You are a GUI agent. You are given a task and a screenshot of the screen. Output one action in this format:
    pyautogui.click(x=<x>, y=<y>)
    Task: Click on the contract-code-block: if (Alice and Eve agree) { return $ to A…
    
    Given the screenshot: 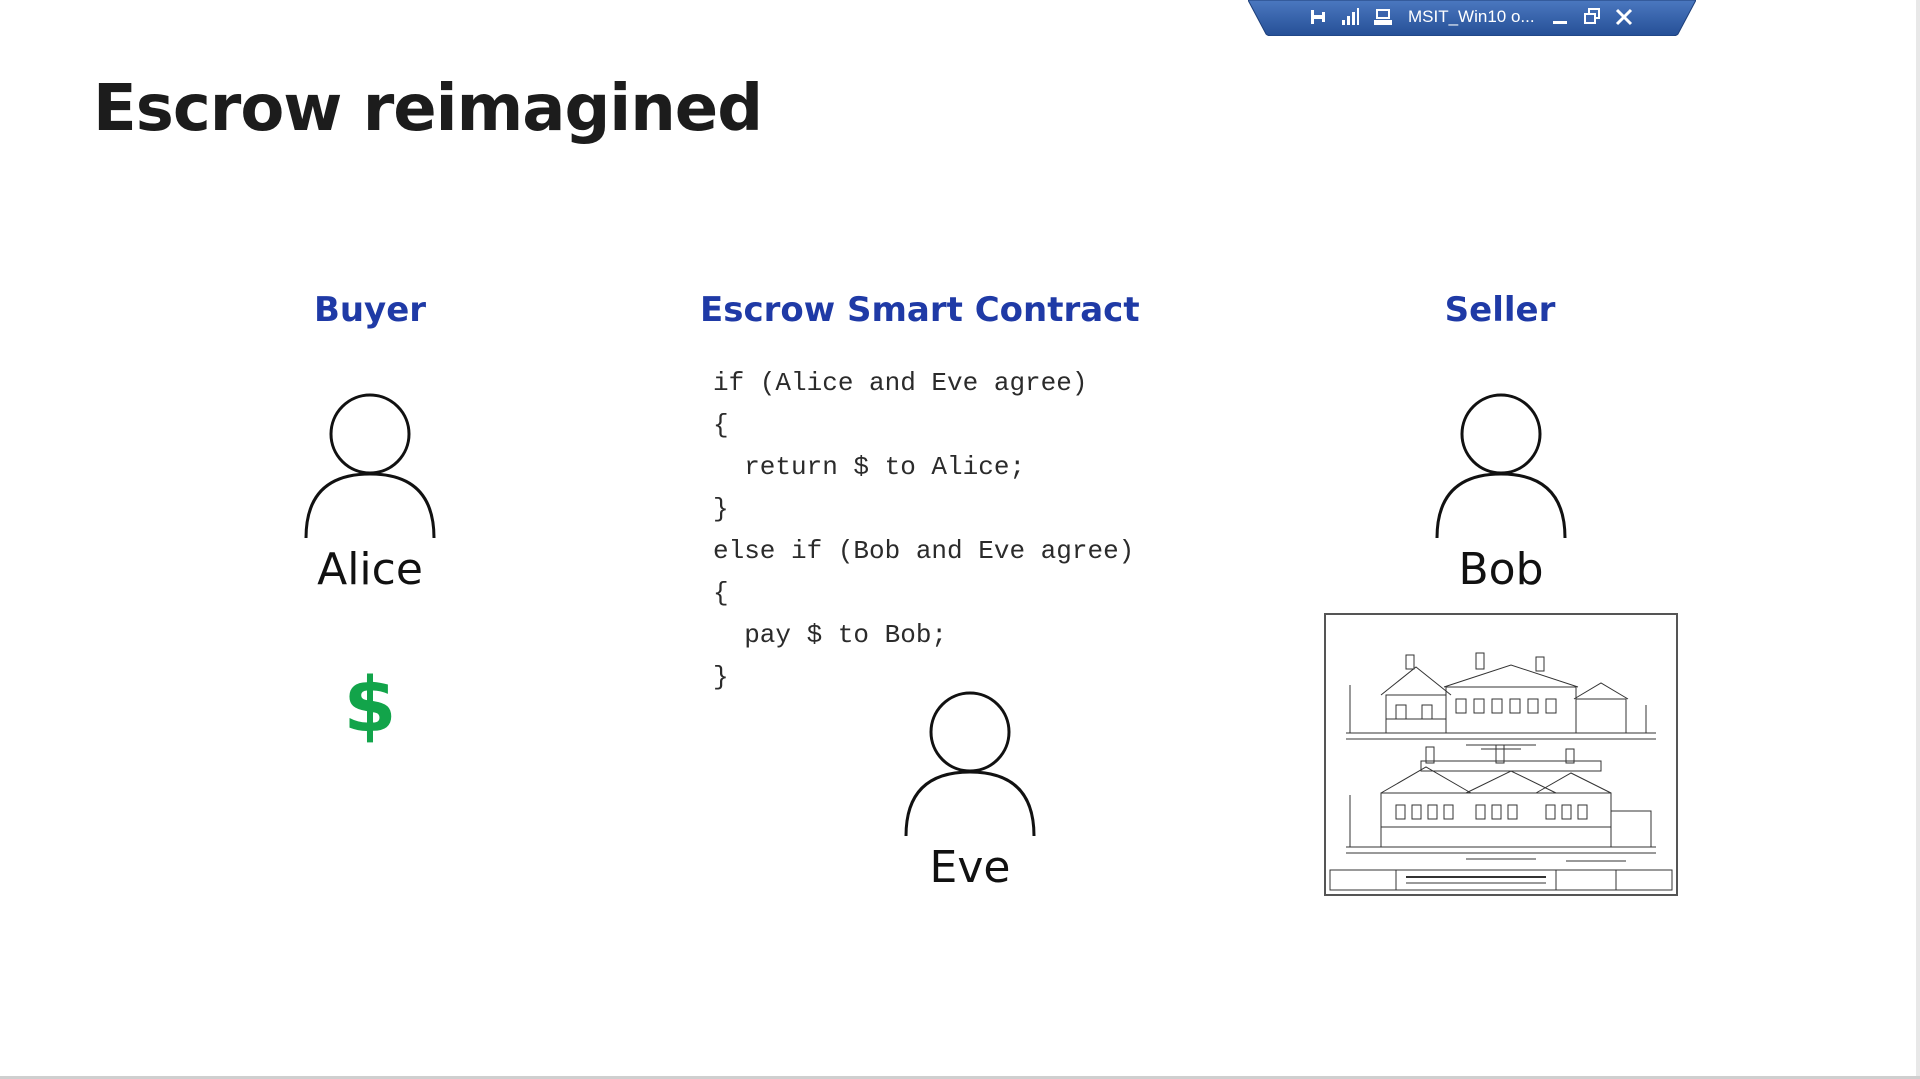 What is the action you would take?
    pyautogui.click(x=923, y=530)
    